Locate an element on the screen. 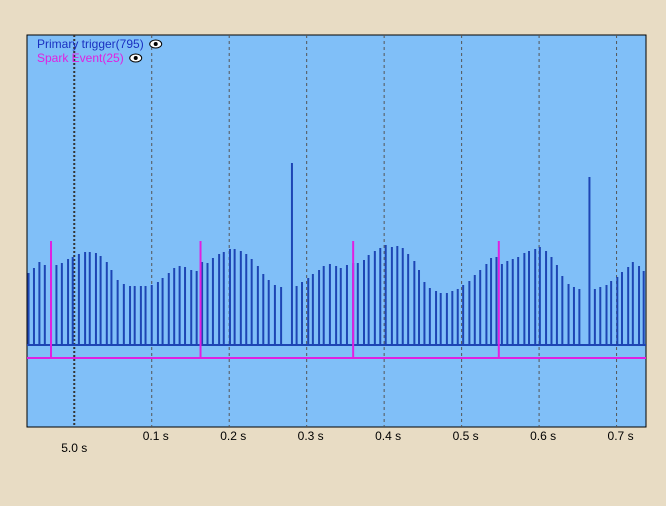 This screenshot has height=506, width=666. x-tick-label: 0.6 s is located at coordinates (543, 436).